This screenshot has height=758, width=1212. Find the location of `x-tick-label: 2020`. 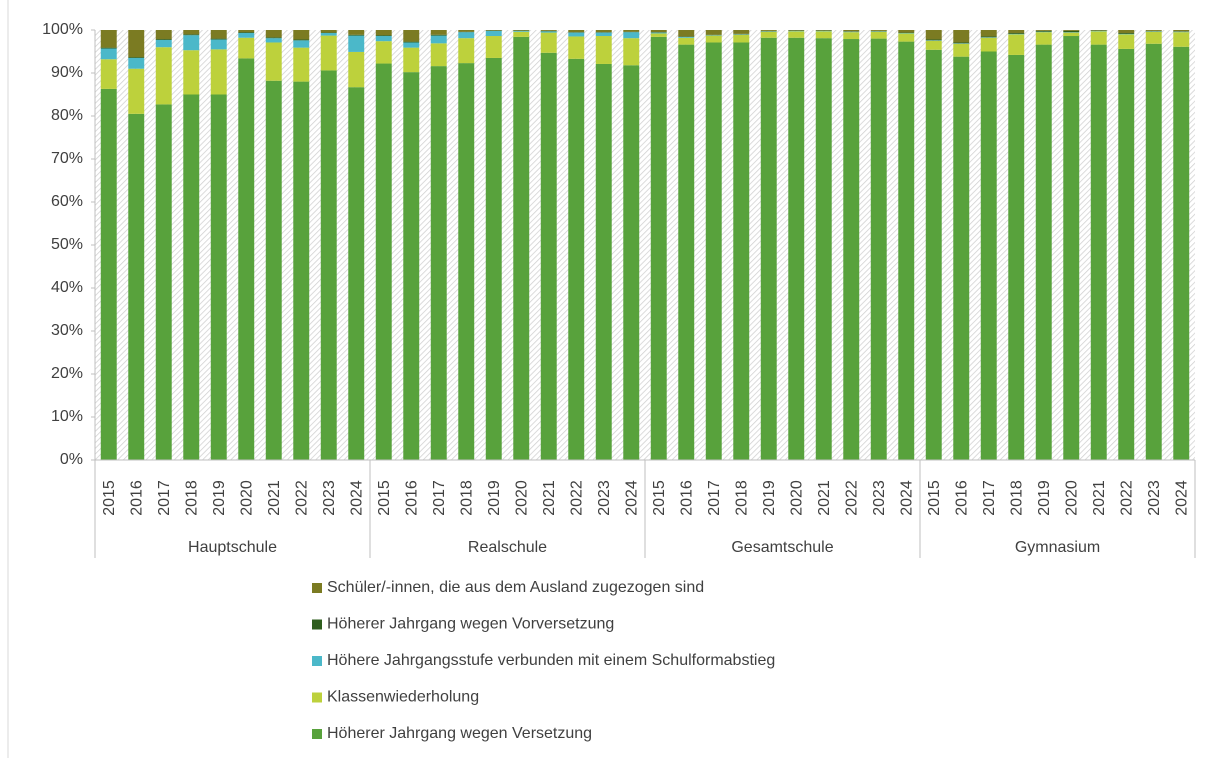

x-tick-label: 2020 is located at coordinates (1071, 498).